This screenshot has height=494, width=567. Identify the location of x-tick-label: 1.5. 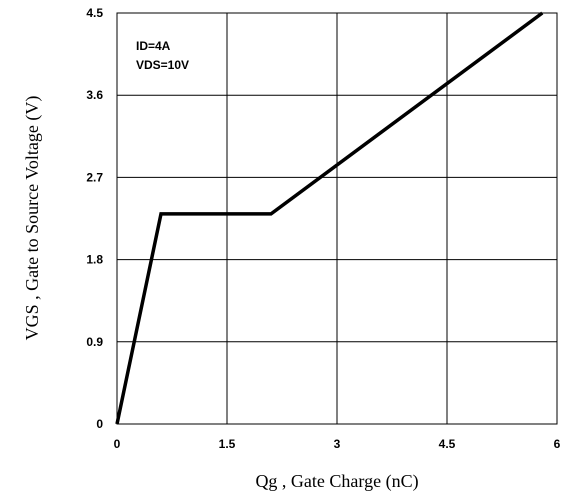
(227, 444).